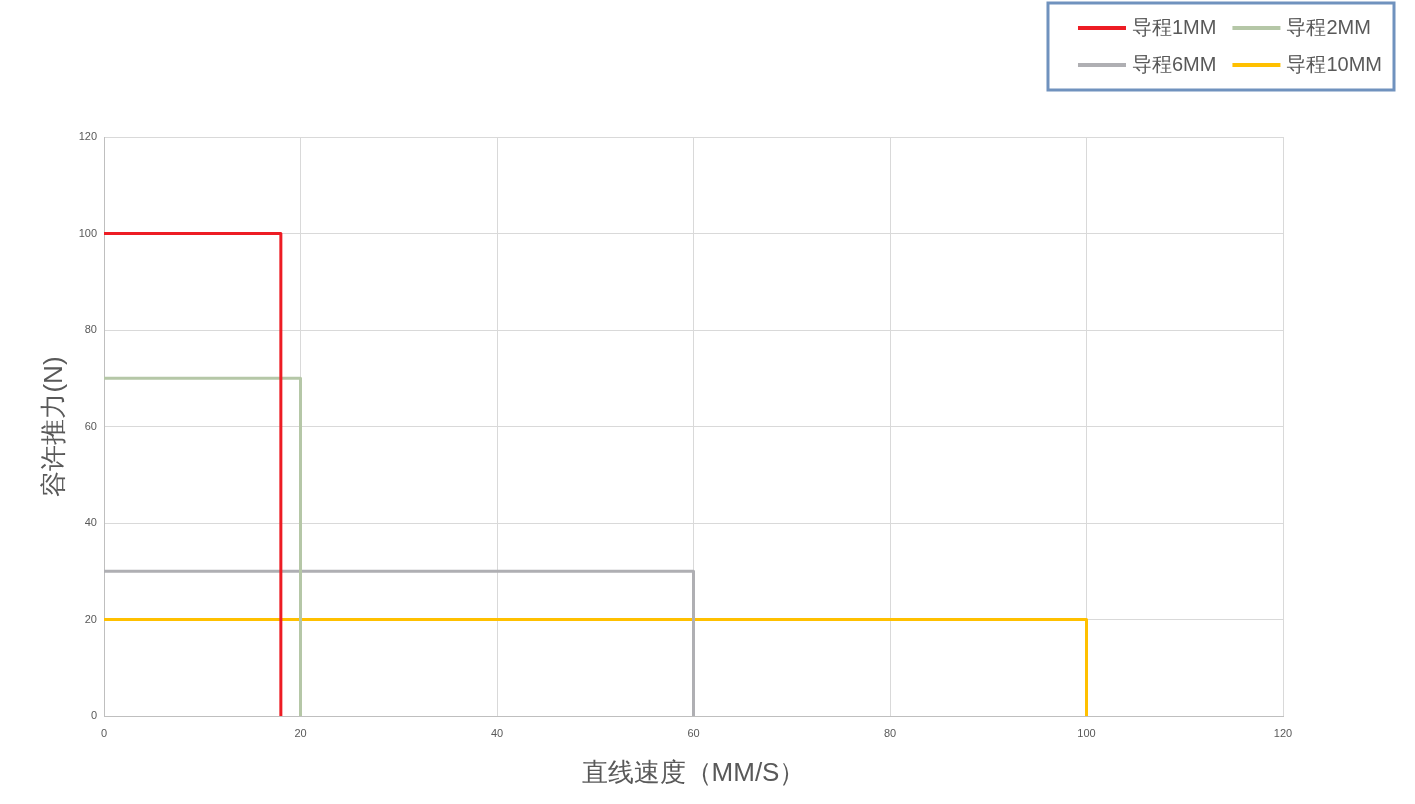 Image resolution: width=1415 pixels, height=804 pixels. What do you see at coordinates (1174, 26) in the screenshot?
I see `legend-label: 导程1MM` at bounding box center [1174, 26].